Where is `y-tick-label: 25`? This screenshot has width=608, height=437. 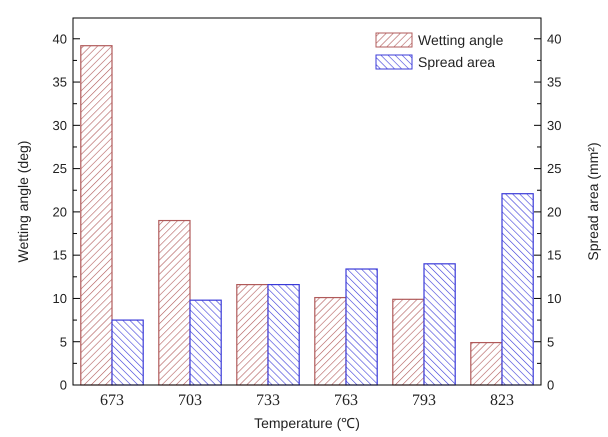 y-tick-label: 25 is located at coordinates (59, 168).